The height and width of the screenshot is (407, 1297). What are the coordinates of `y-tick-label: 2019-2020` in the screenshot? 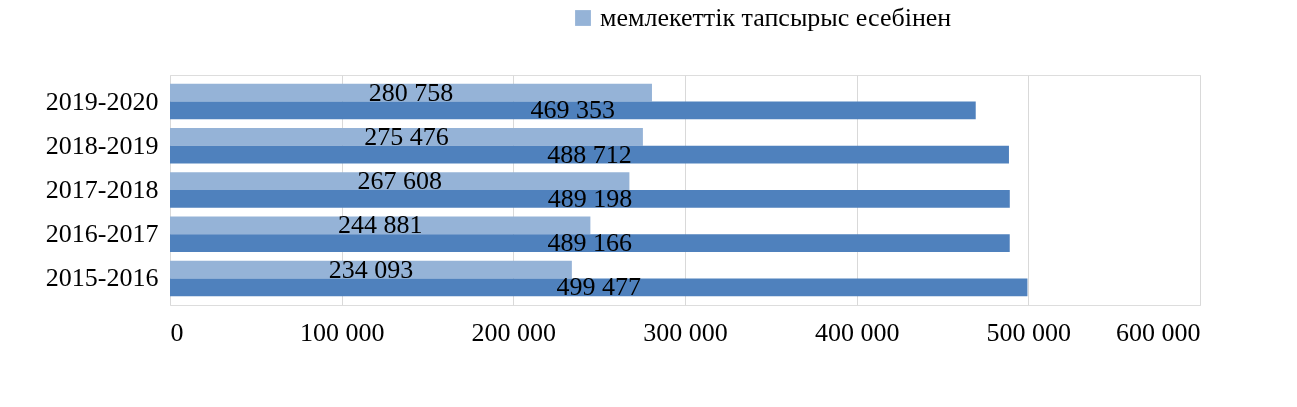 It's located at (102, 101).